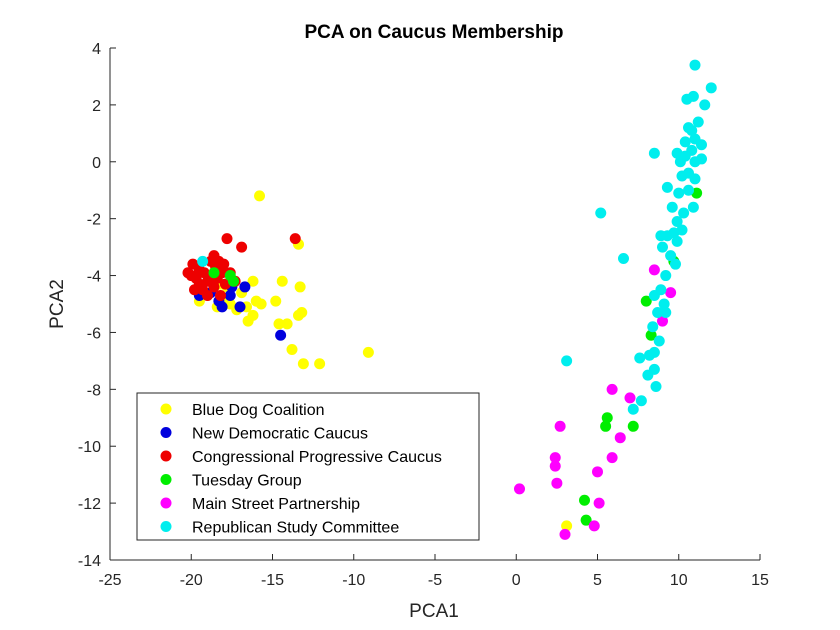 This screenshot has height=630, width=840. What do you see at coordinates (272, 580) in the screenshot?
I see `x-tick-label: -15` at bounding box center [272, 580].